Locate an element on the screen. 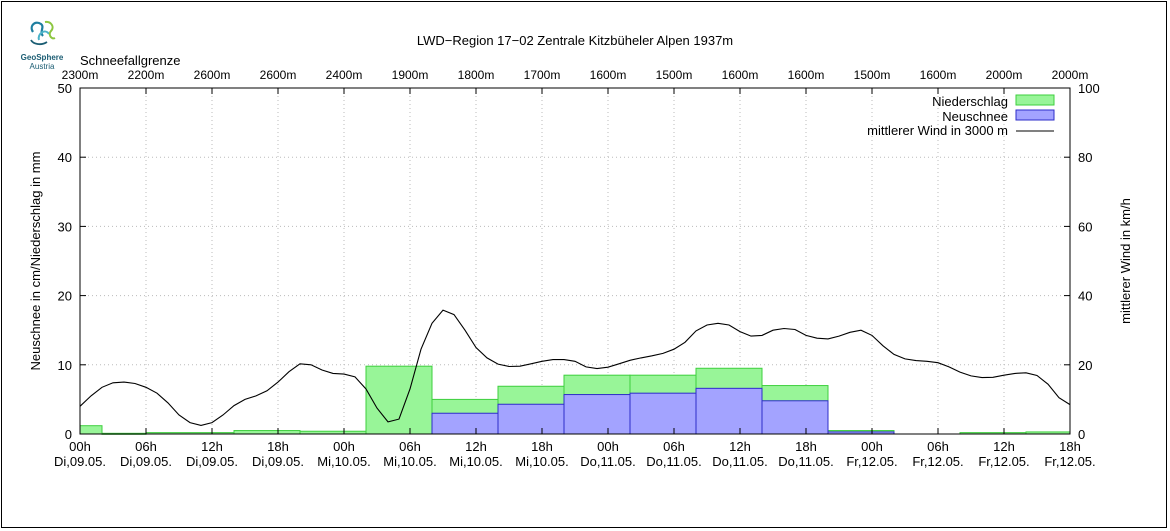 The width and height of the screenshot is (1170, 531). y2-tick-label: 100 is located at coordinates (1089, 88).